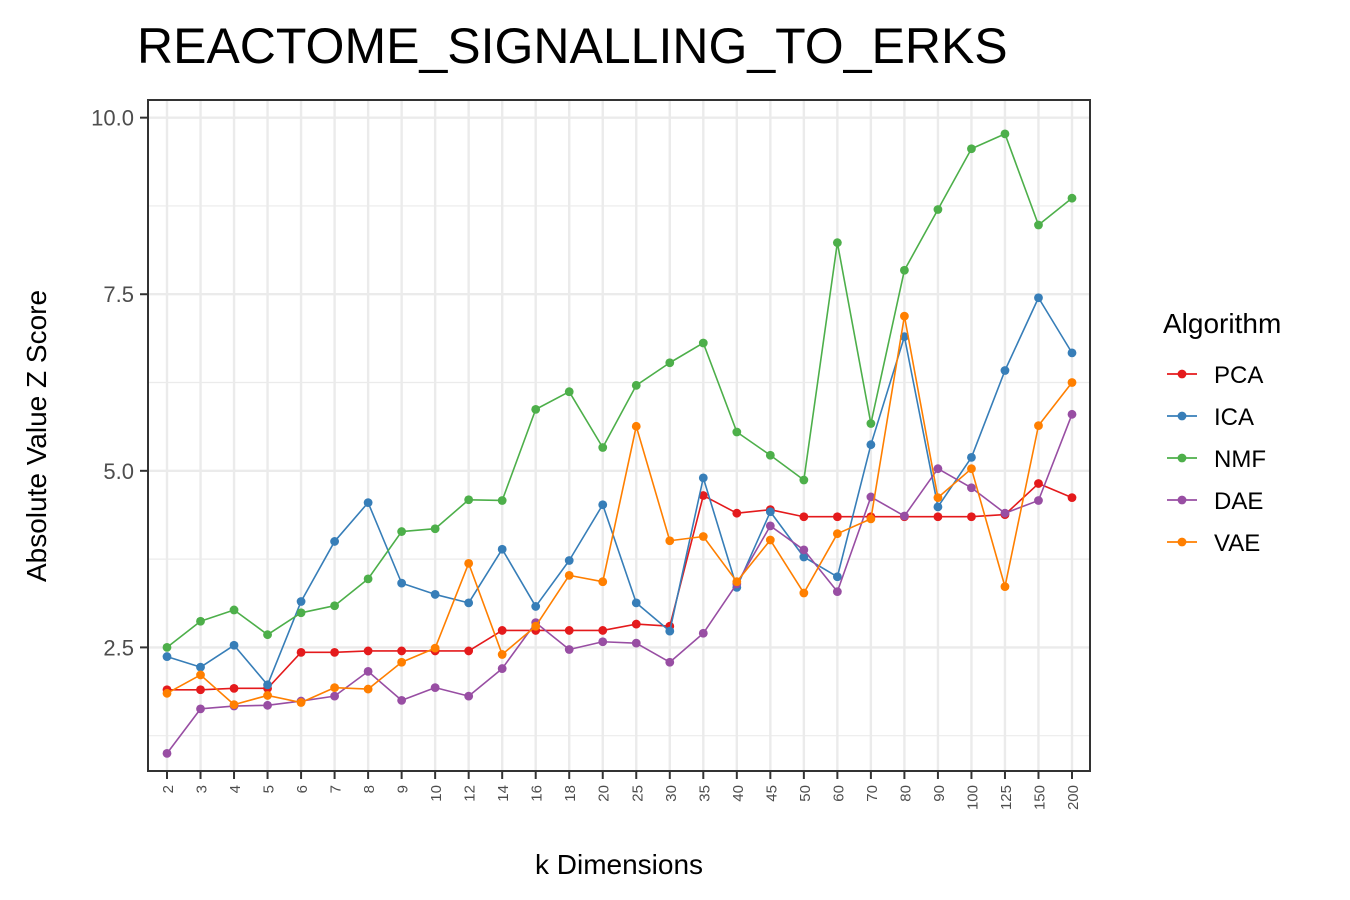  I want to click on x-tick-label: 2, so click(168, 789).